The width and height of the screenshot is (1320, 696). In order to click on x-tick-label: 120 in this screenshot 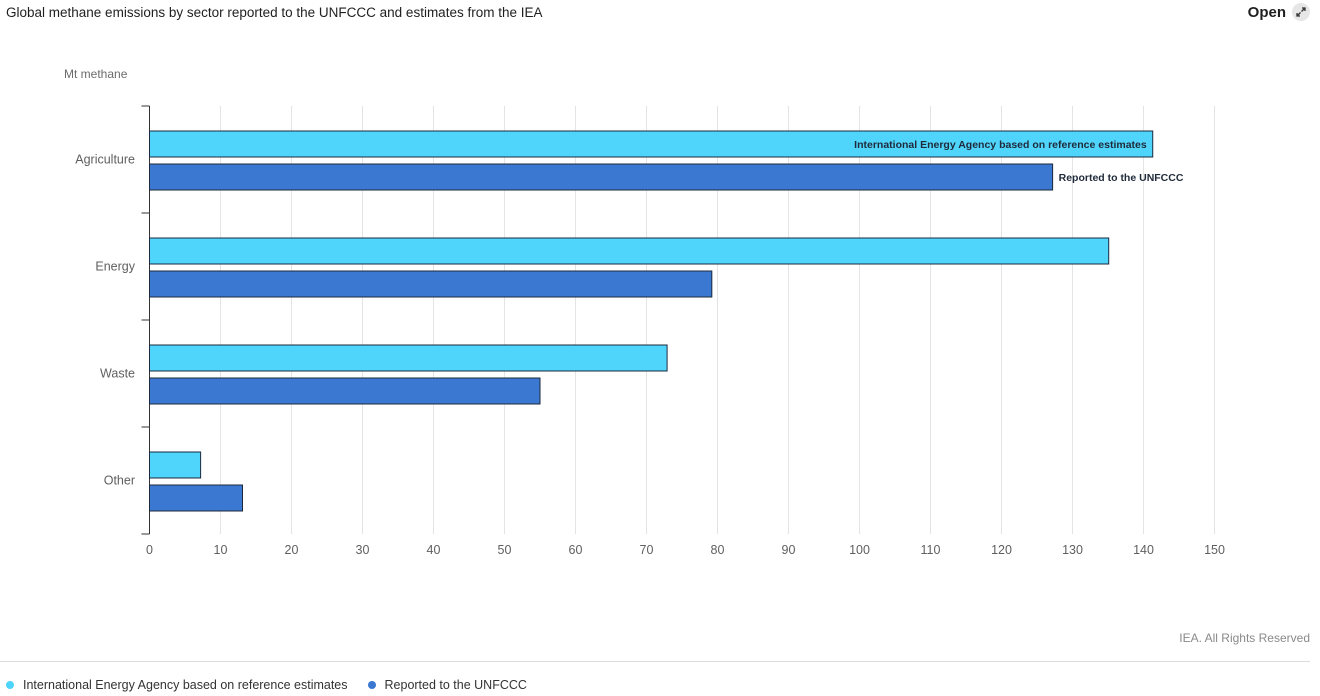, I will do `click(1001, 550)`.